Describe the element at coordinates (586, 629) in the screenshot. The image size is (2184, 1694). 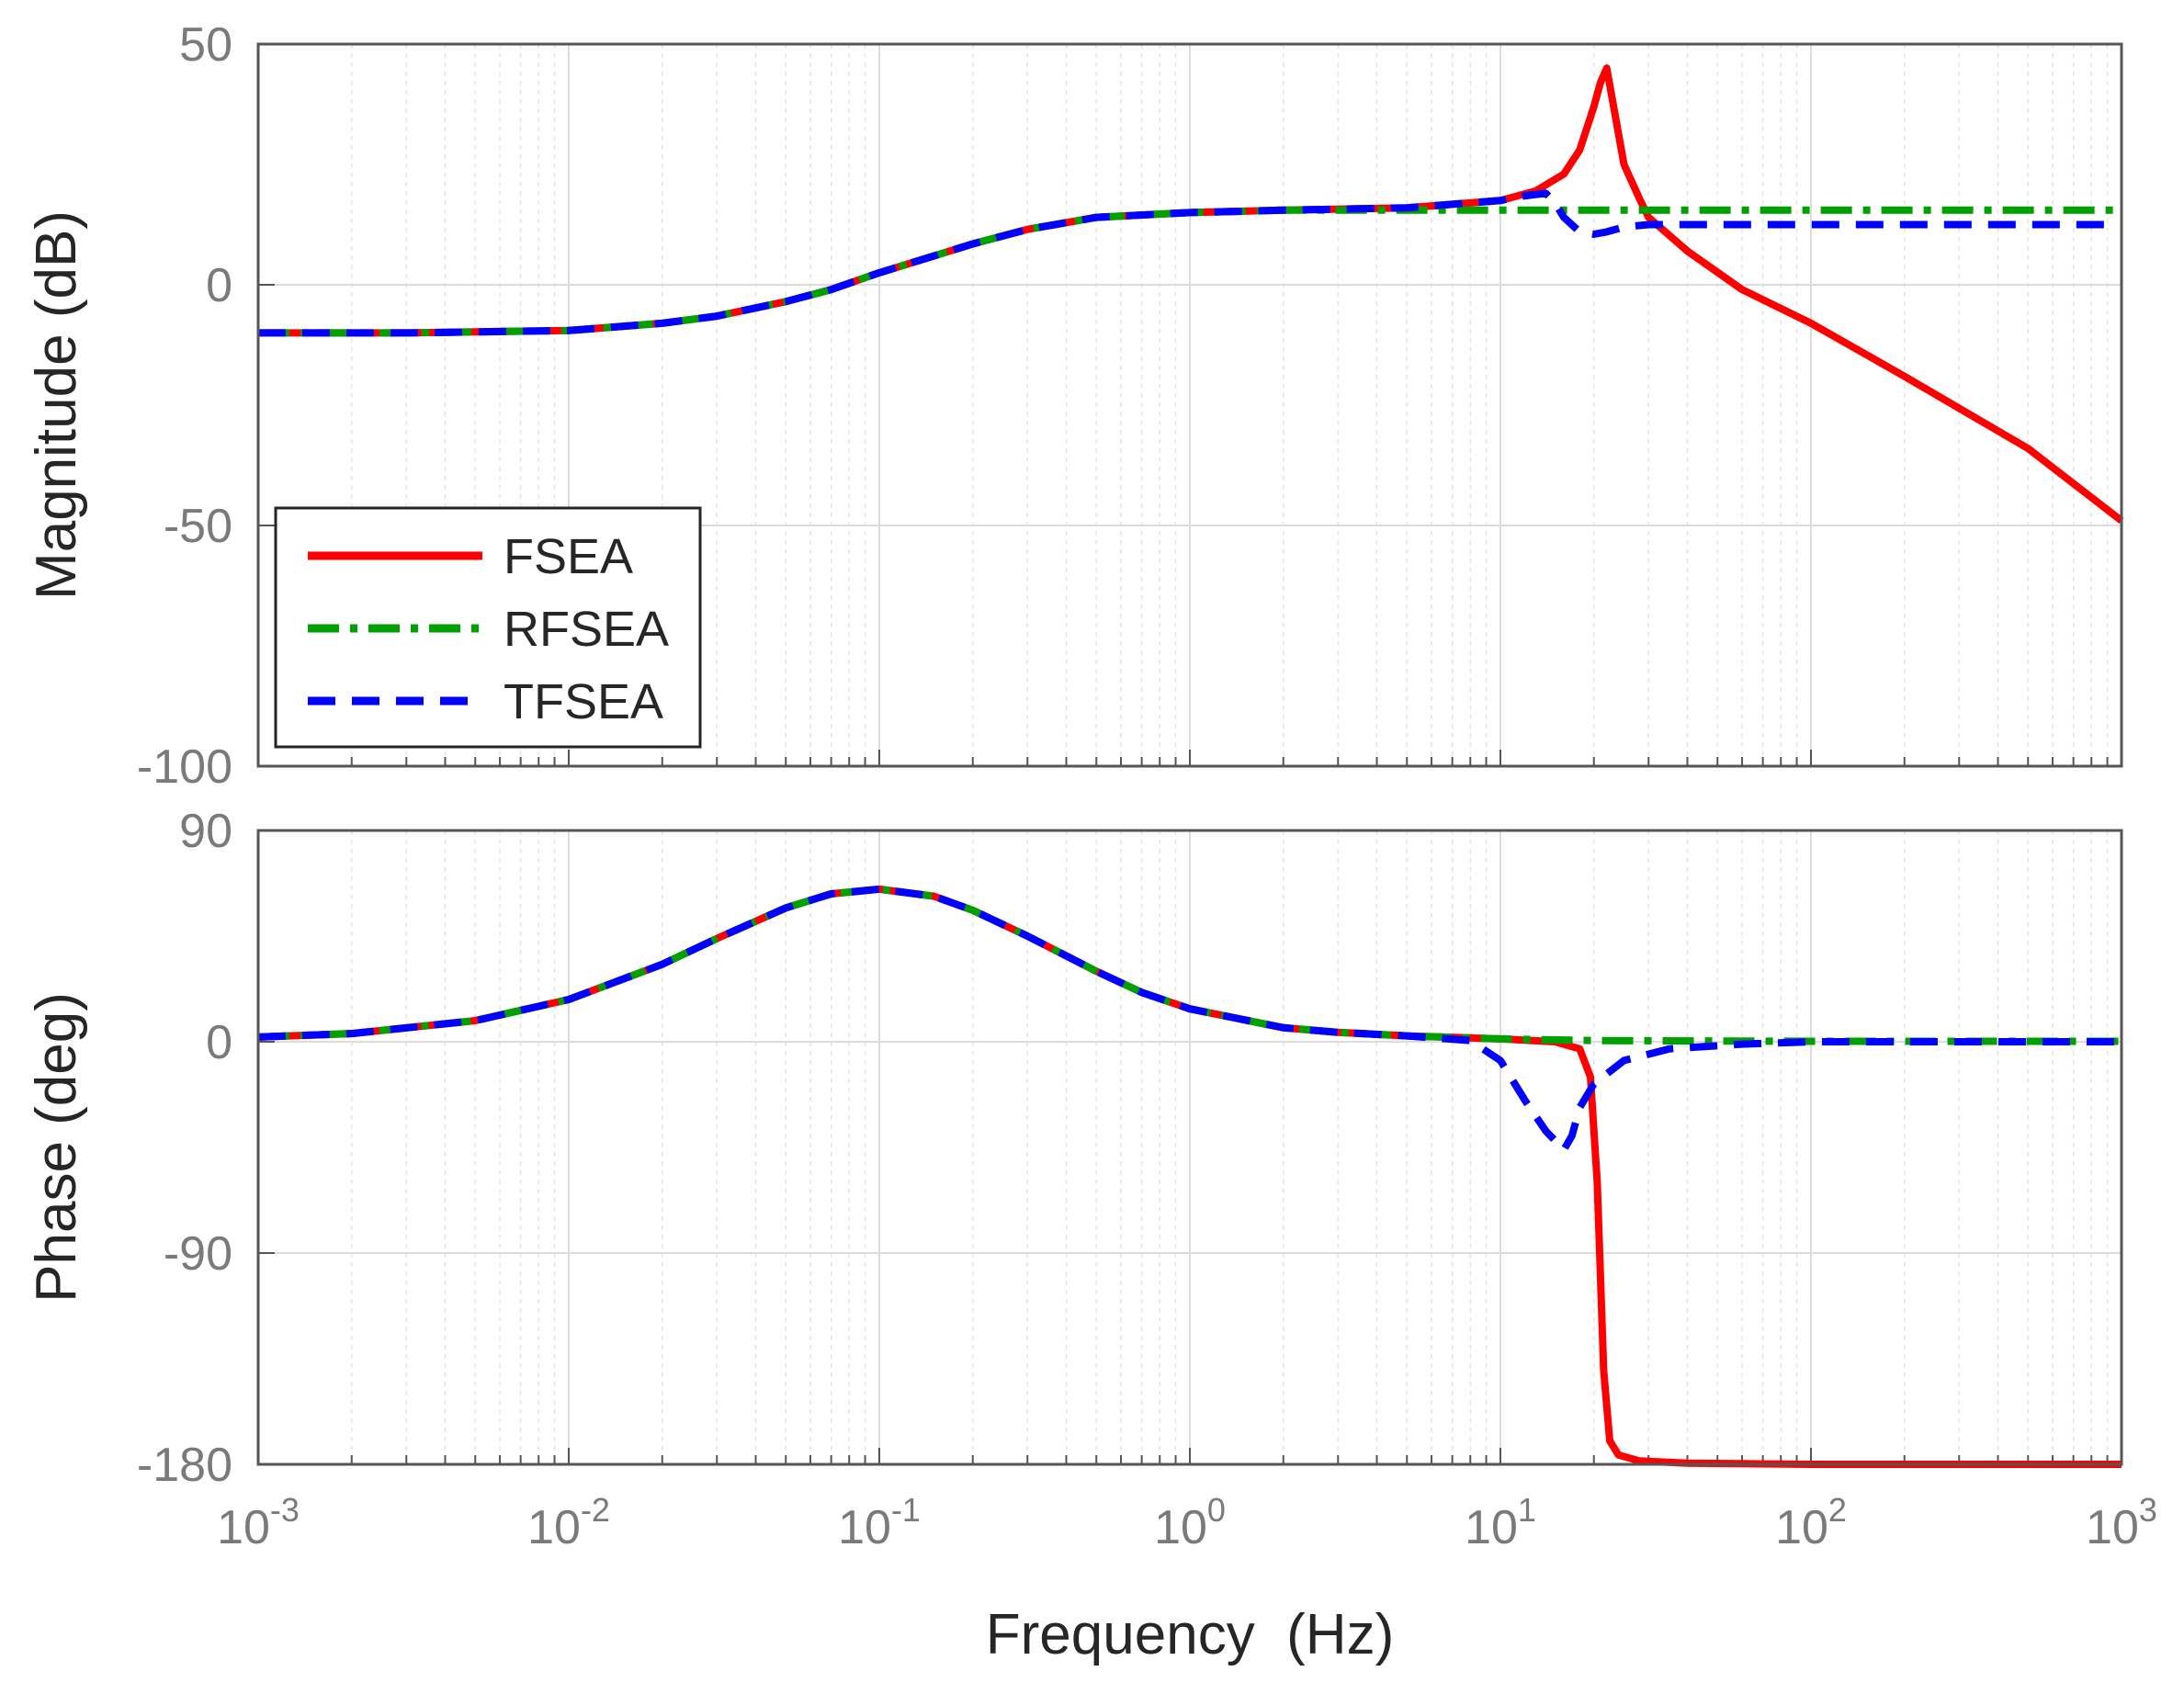
I see `legend-label-rfsea: RFSEA` at that location.